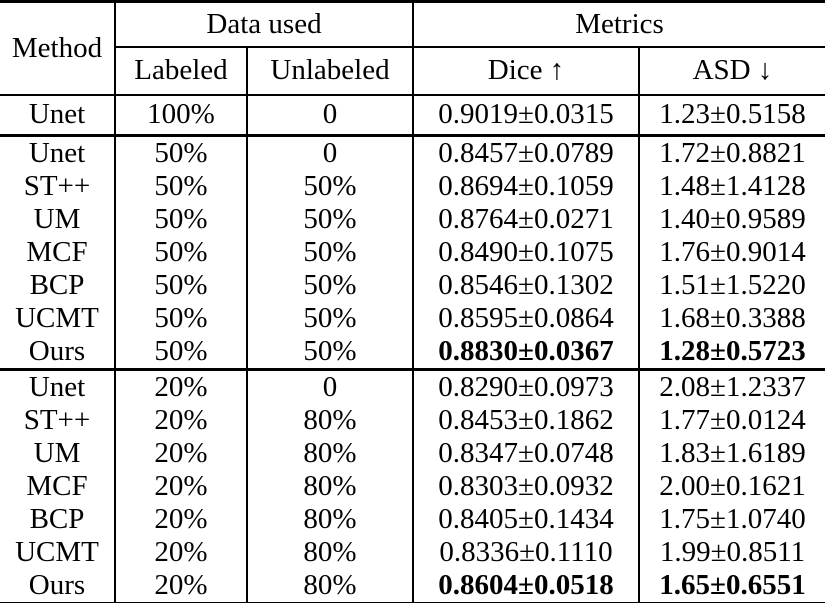  I want to click on cell-asd: 1.65±0.6551, so click(731, 586).